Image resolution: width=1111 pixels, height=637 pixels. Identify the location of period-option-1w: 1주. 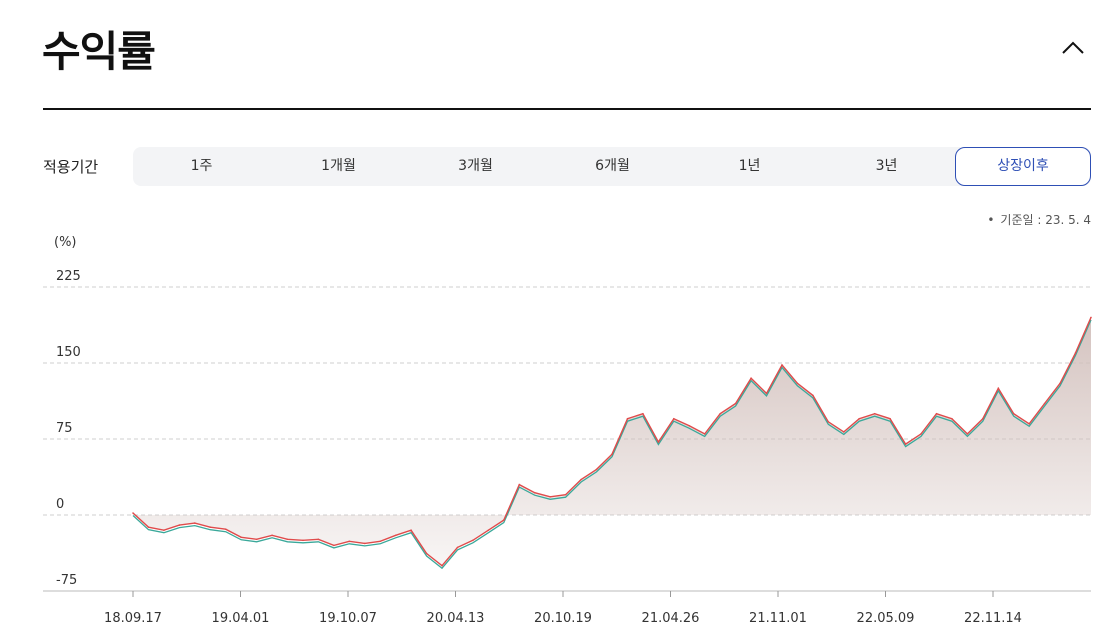
(201, 166).